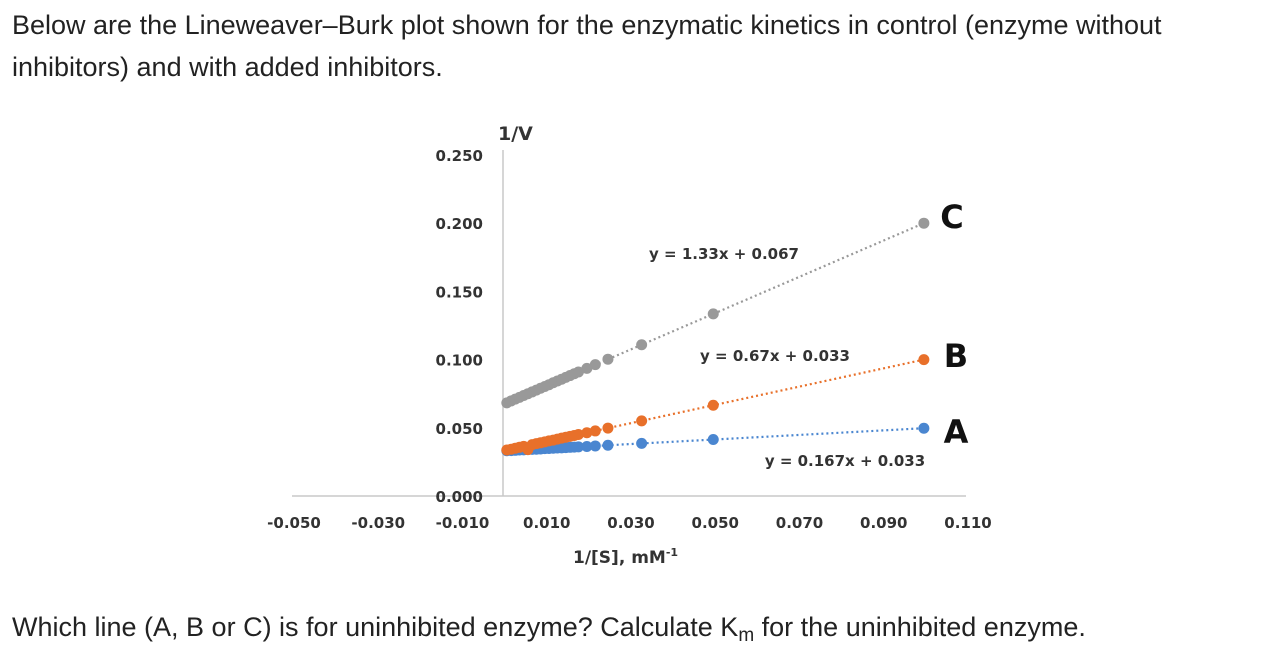 The width and height of the screenshot is (1274, 668). Describe the element at coordinates (619, 558) in the screenshot. I see `x-axis-label-main: 1/[S], mM` at that location.